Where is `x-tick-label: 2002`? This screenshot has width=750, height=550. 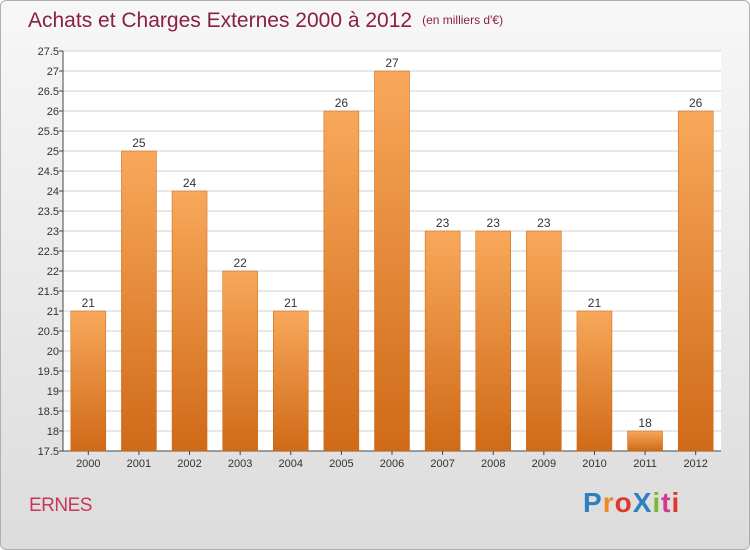 x-tick-label: 2002 is located at coordinates (189, 464).